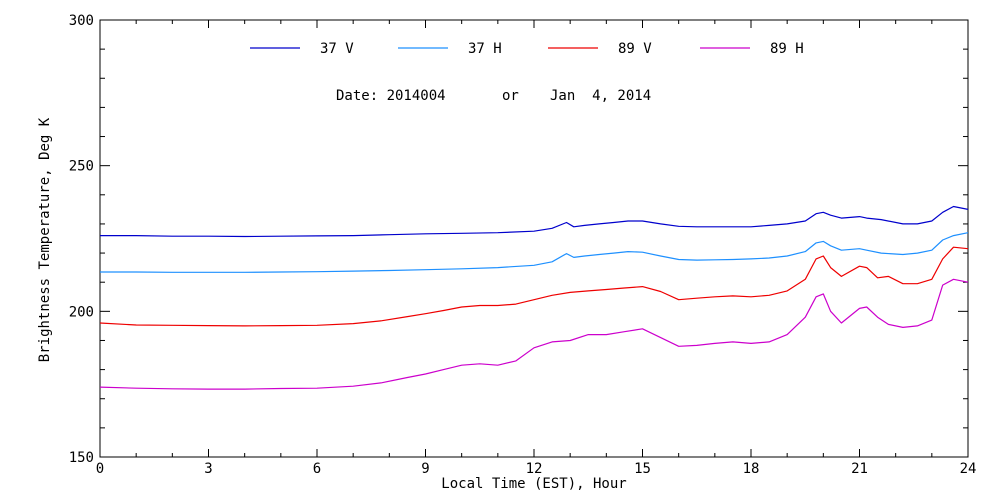 The width and height of the screenshot is (1000, 500). What do you see at coordinates (81, 167) in the screenshot?
I see `y-tick-label: 250` at bounding box center [81, 167].